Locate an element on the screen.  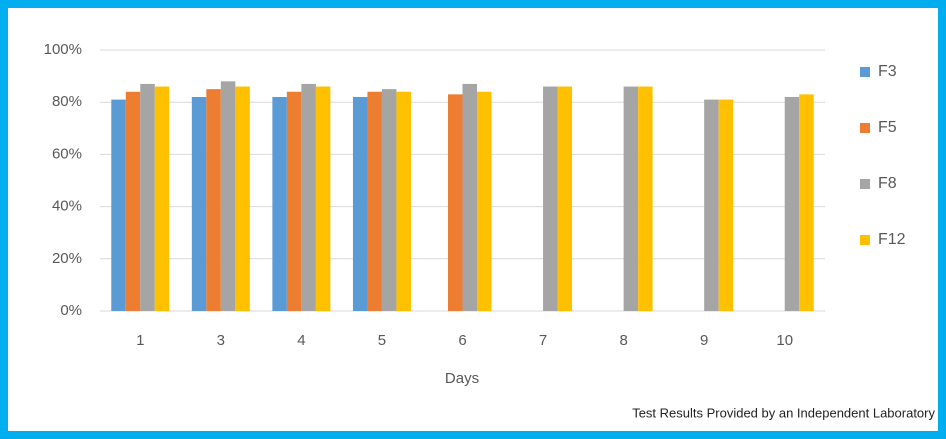
x-tick-label: 5 is located at coordinates (382, 340).